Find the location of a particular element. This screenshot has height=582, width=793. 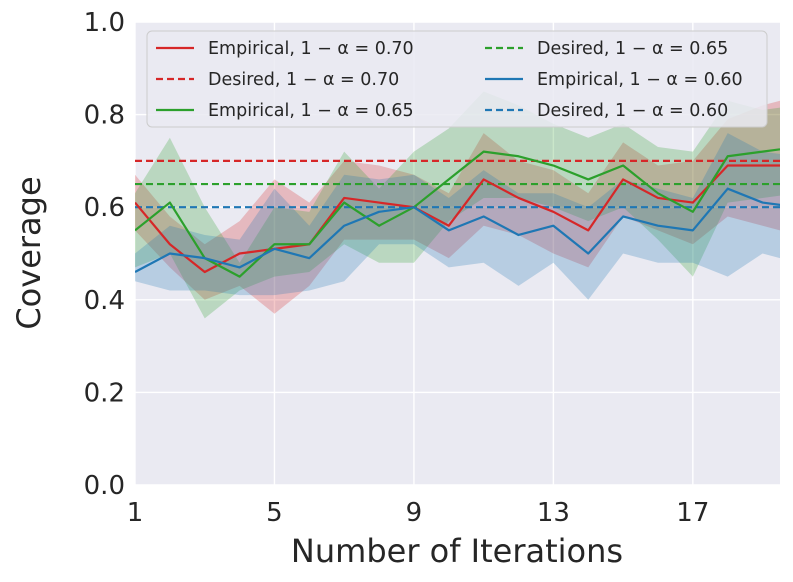

legend-label: Empirical, 1 − α = 0.65 is located at coordinates (311, 111).